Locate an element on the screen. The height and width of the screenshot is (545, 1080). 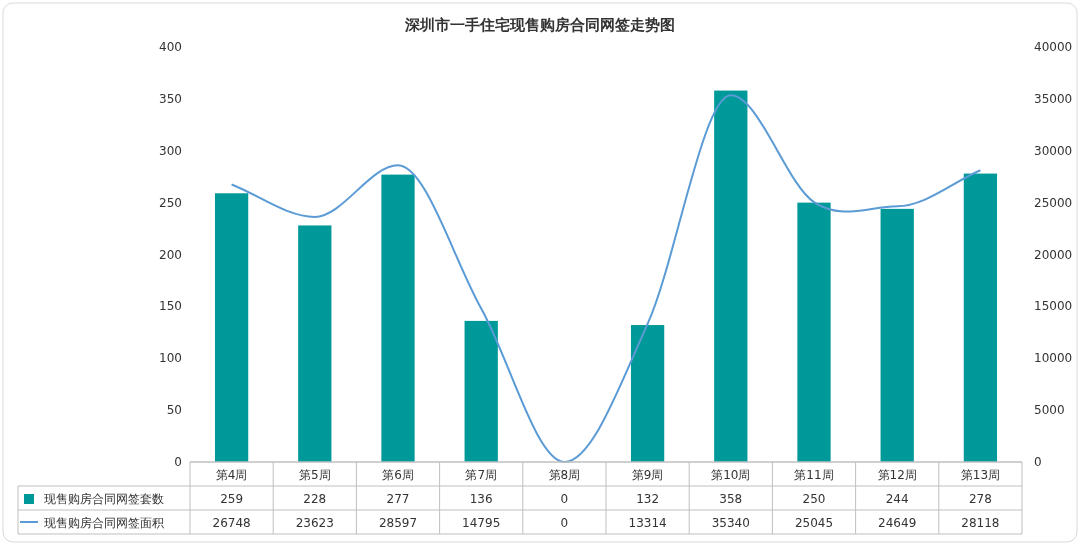
data-label: 278 is located at coordinates (980, 499).